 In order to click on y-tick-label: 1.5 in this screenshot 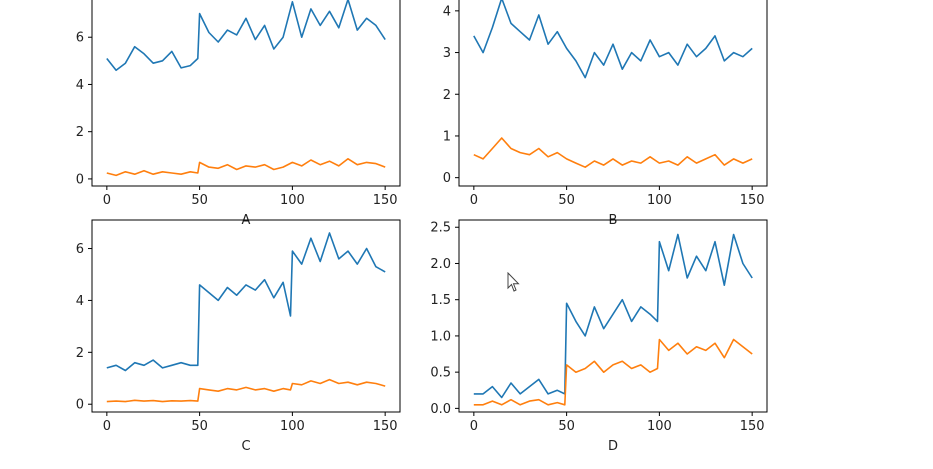, I will do `click(440, 300)`.